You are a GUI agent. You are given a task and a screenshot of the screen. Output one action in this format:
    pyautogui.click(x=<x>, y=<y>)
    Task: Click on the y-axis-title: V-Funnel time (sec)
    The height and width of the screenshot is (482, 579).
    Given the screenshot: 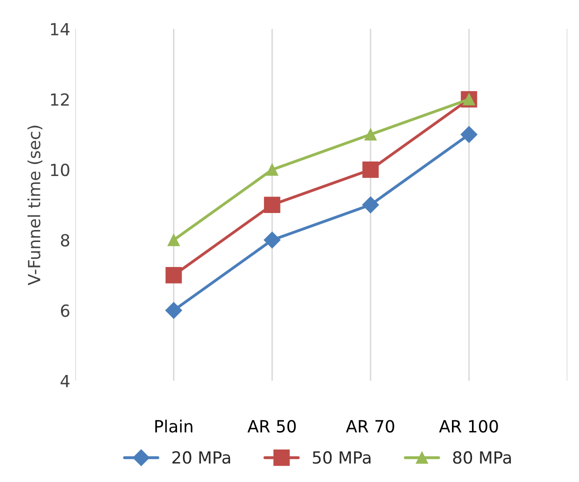 What is the action you would take?
    pyautogui.click(x=35, y=206)
    